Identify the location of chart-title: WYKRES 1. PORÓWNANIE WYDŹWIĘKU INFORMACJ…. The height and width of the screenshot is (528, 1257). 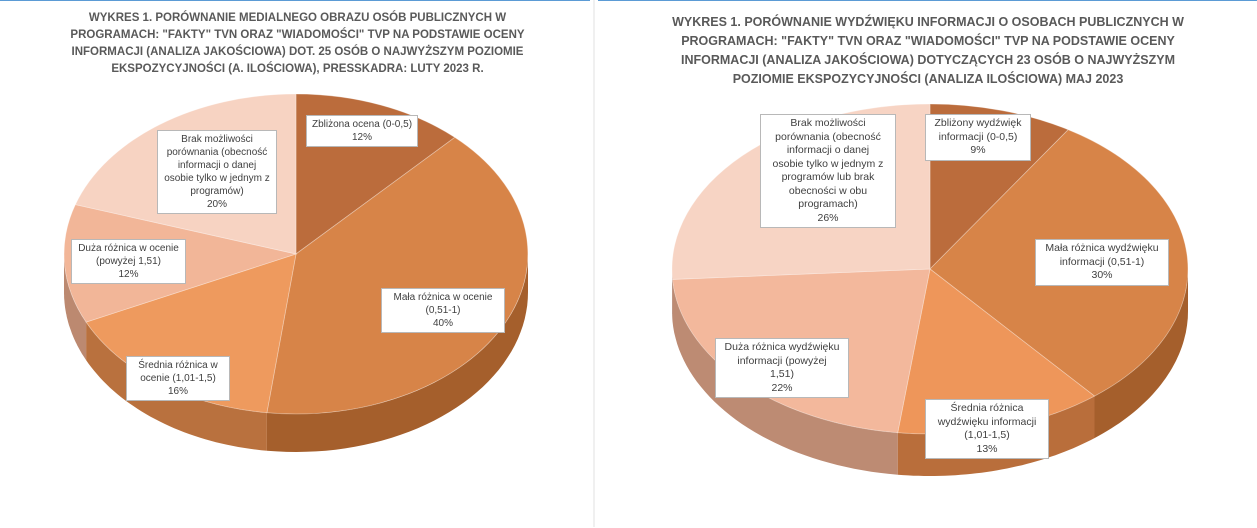
(928, 51).